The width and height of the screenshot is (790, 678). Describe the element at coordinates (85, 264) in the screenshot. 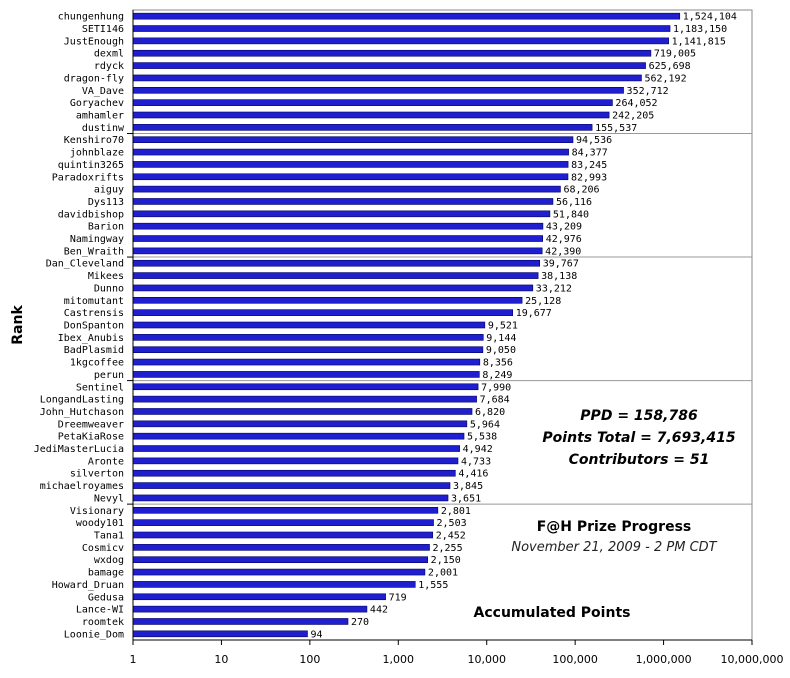

I see `category-label: Dan_Cleveland` at that location.